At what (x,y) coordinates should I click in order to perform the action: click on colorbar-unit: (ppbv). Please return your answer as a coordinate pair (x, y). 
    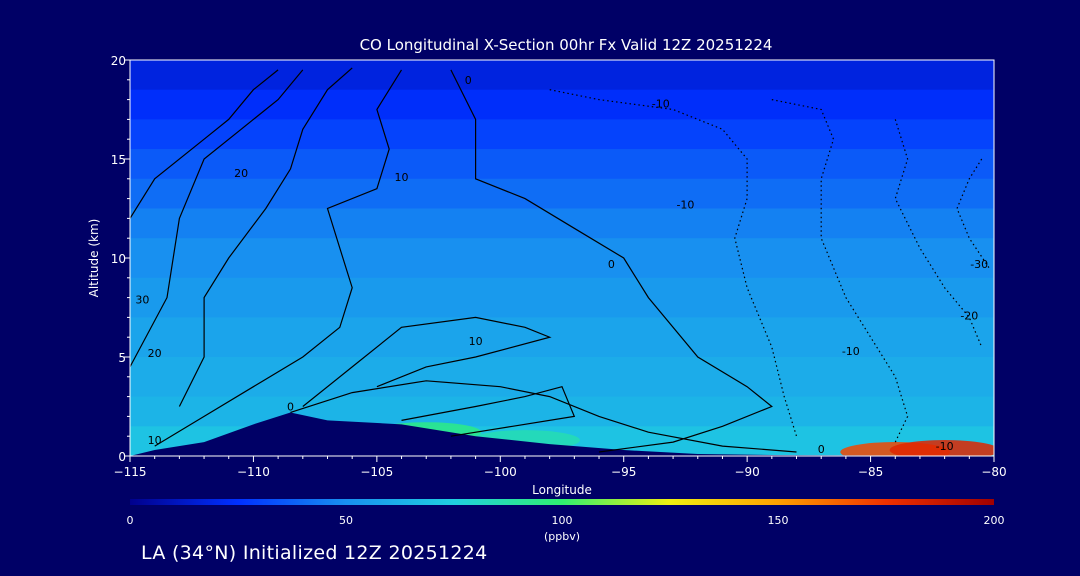
    Looking at the image, I should click on (562, 536).